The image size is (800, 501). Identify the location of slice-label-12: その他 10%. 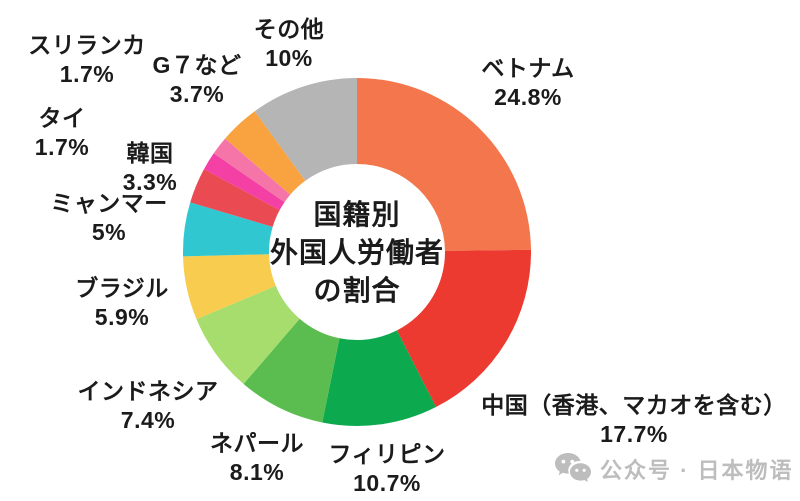
(289, 44).